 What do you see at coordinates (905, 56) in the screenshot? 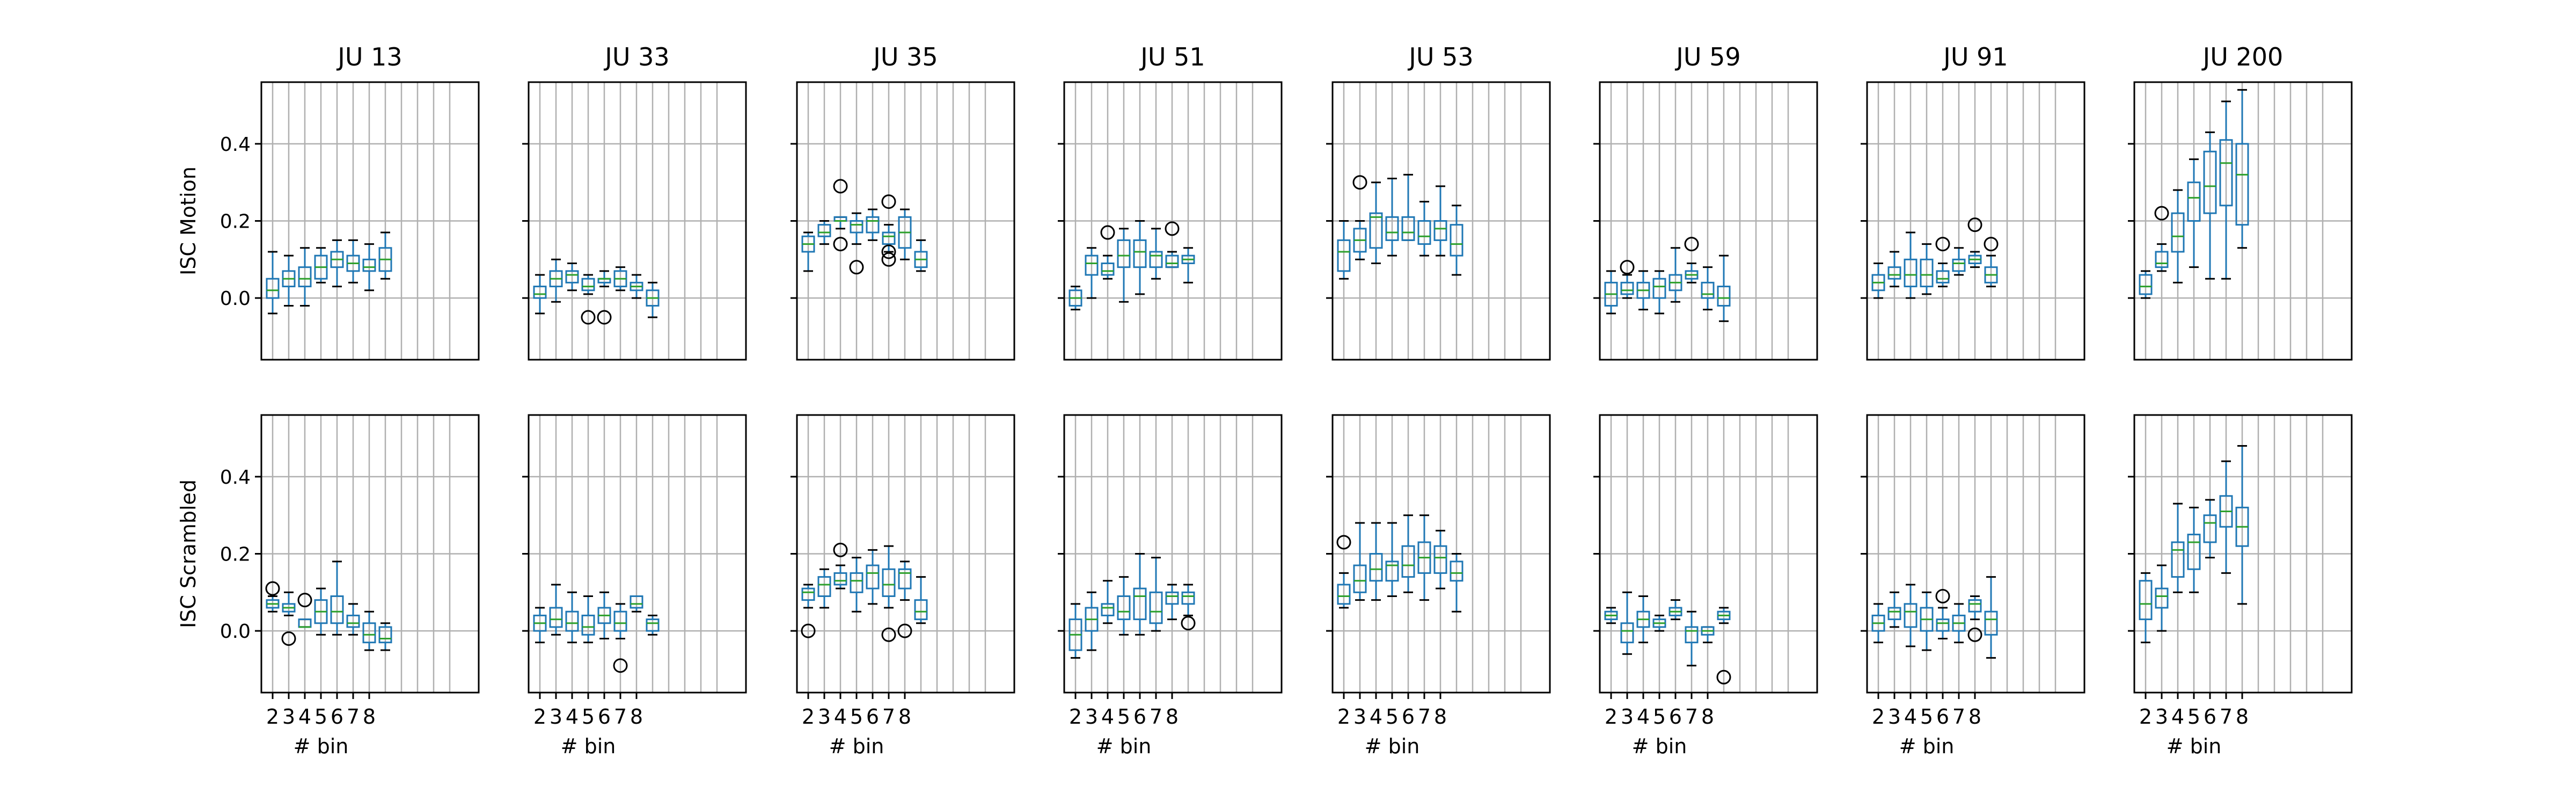
I see `panel-title: JU 35` at bounding box center [905, 56].